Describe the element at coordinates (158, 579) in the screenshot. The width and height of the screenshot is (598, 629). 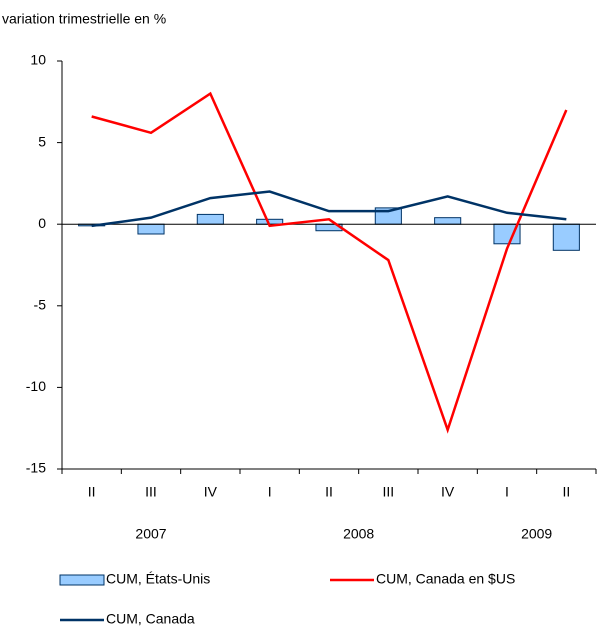
I see `legend-label: CUM, États-Unis` at that location.